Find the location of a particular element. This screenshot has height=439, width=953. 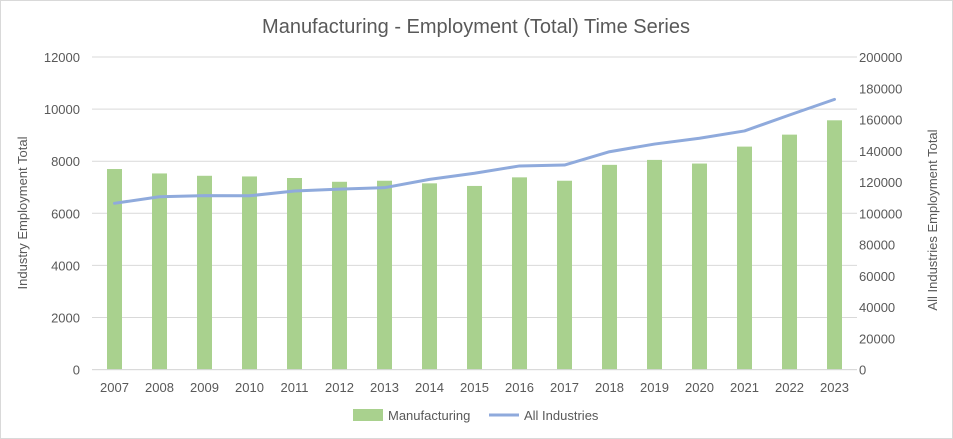

x-tick-label: 2022 is located at coordinates (789, 387).